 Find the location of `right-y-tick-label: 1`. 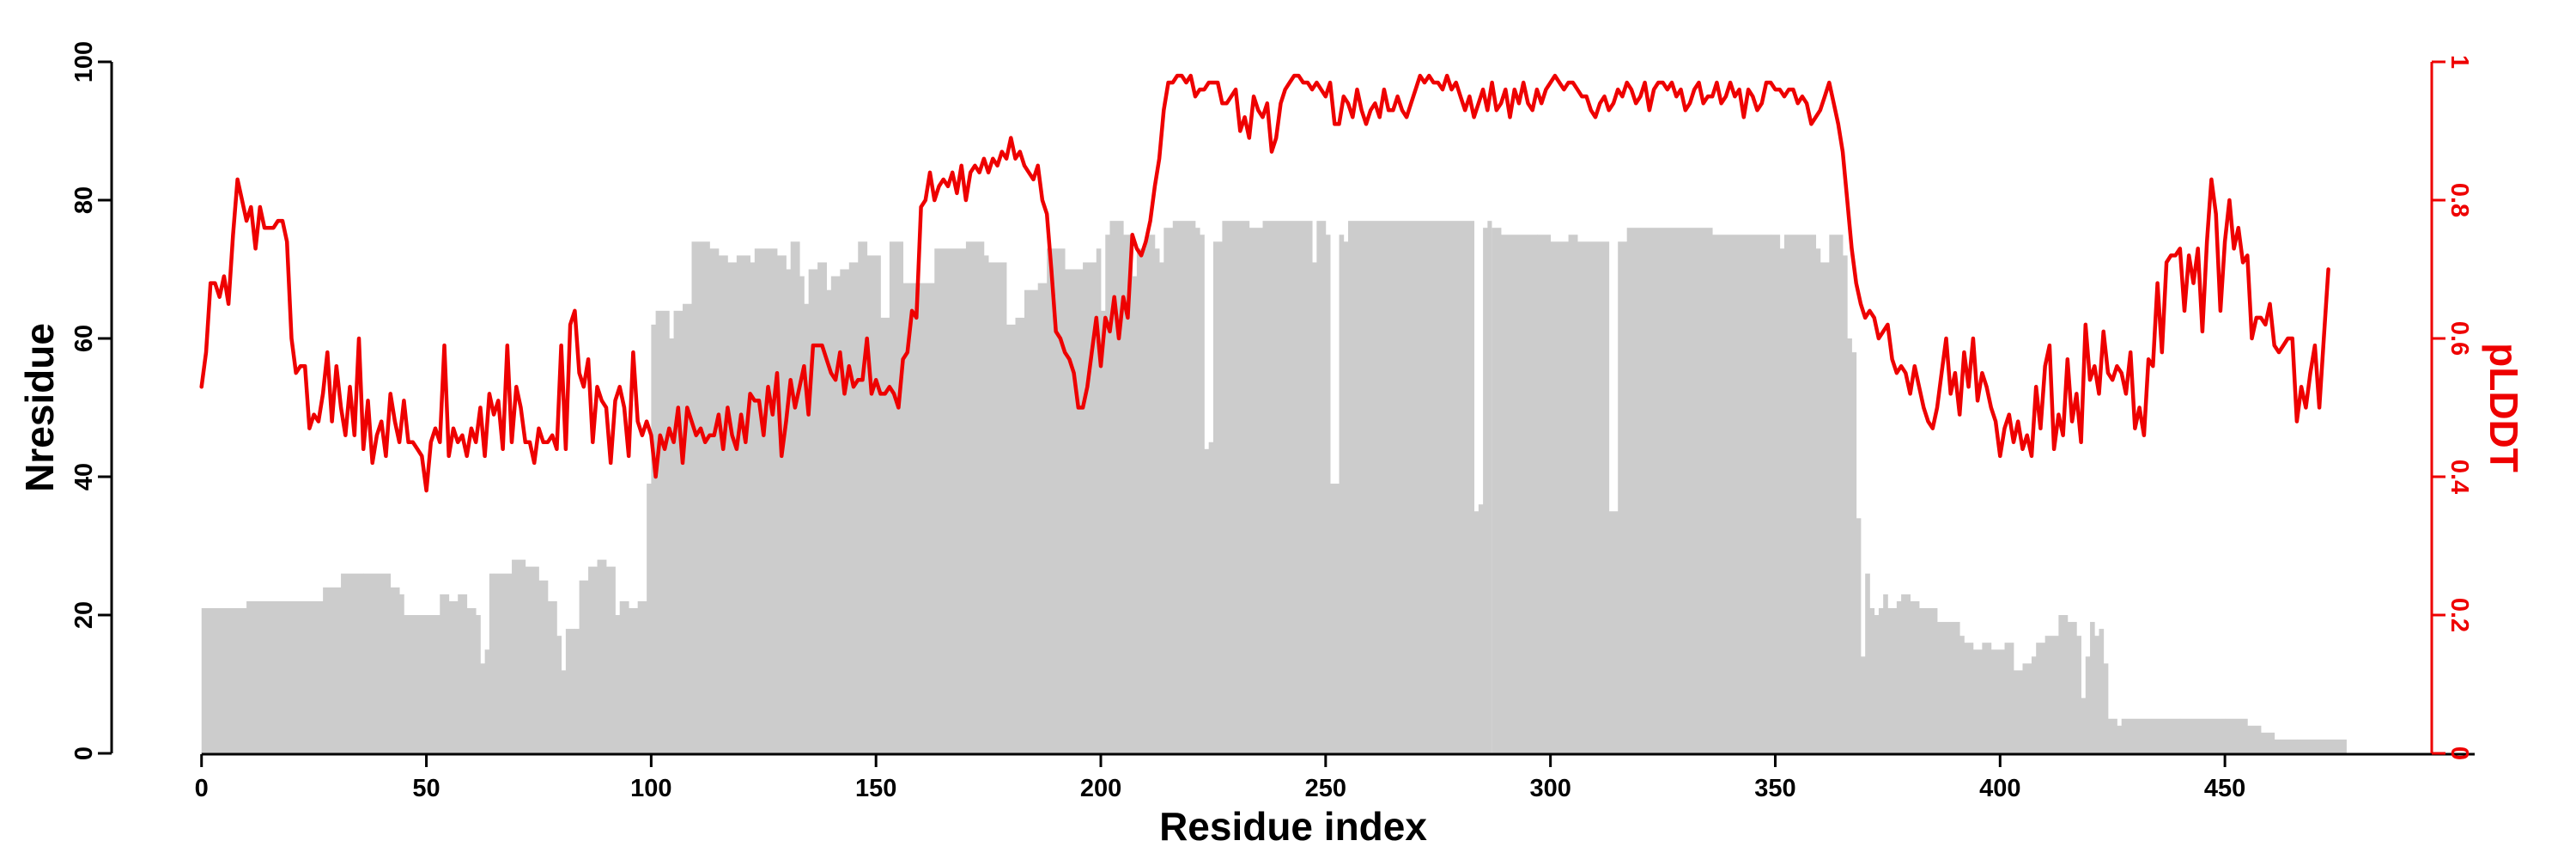

right-y-tick-label: 1 is located at coordinates (2459, 62).